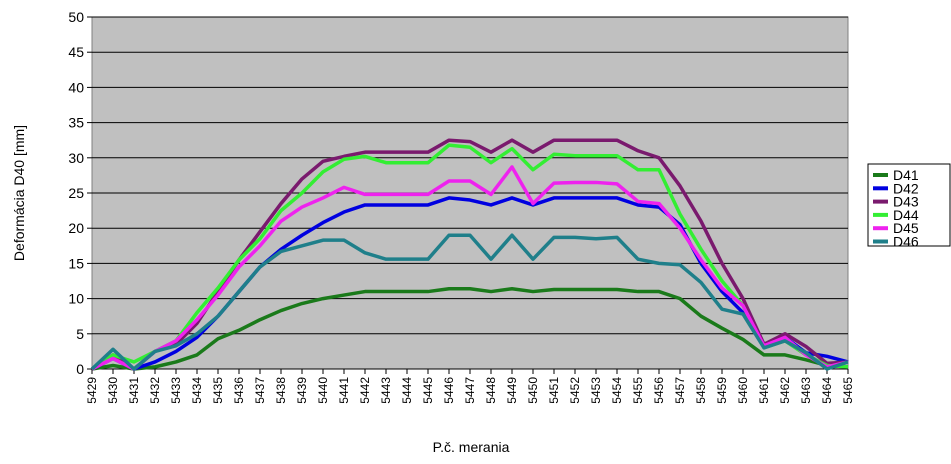 The height and width of the screenshot is (464, 951). I want to click on y-tick-label: 0, so click(80, 369).